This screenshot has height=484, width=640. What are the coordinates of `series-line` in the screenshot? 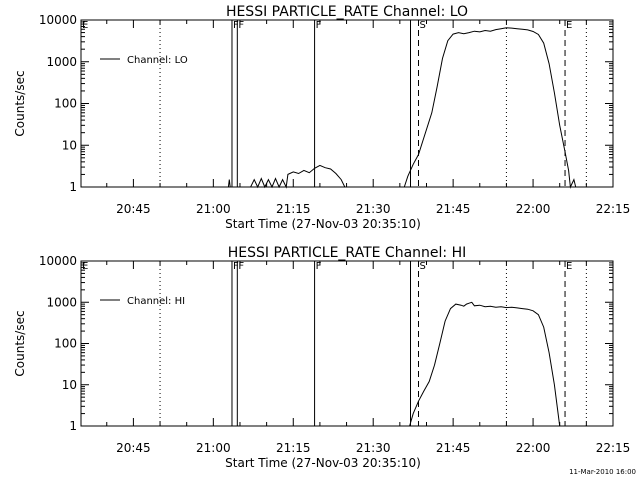 It's located at (485, 364).